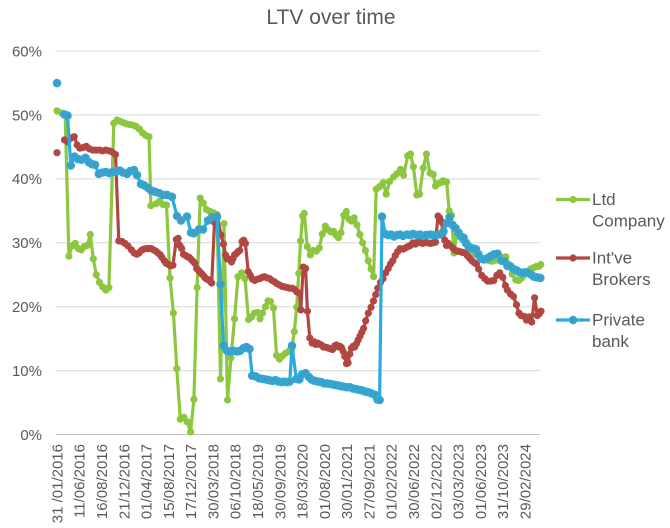 The width and height of the screenshot is (670, 528). I want to click on svg-text: Int've, so click(612, 258).